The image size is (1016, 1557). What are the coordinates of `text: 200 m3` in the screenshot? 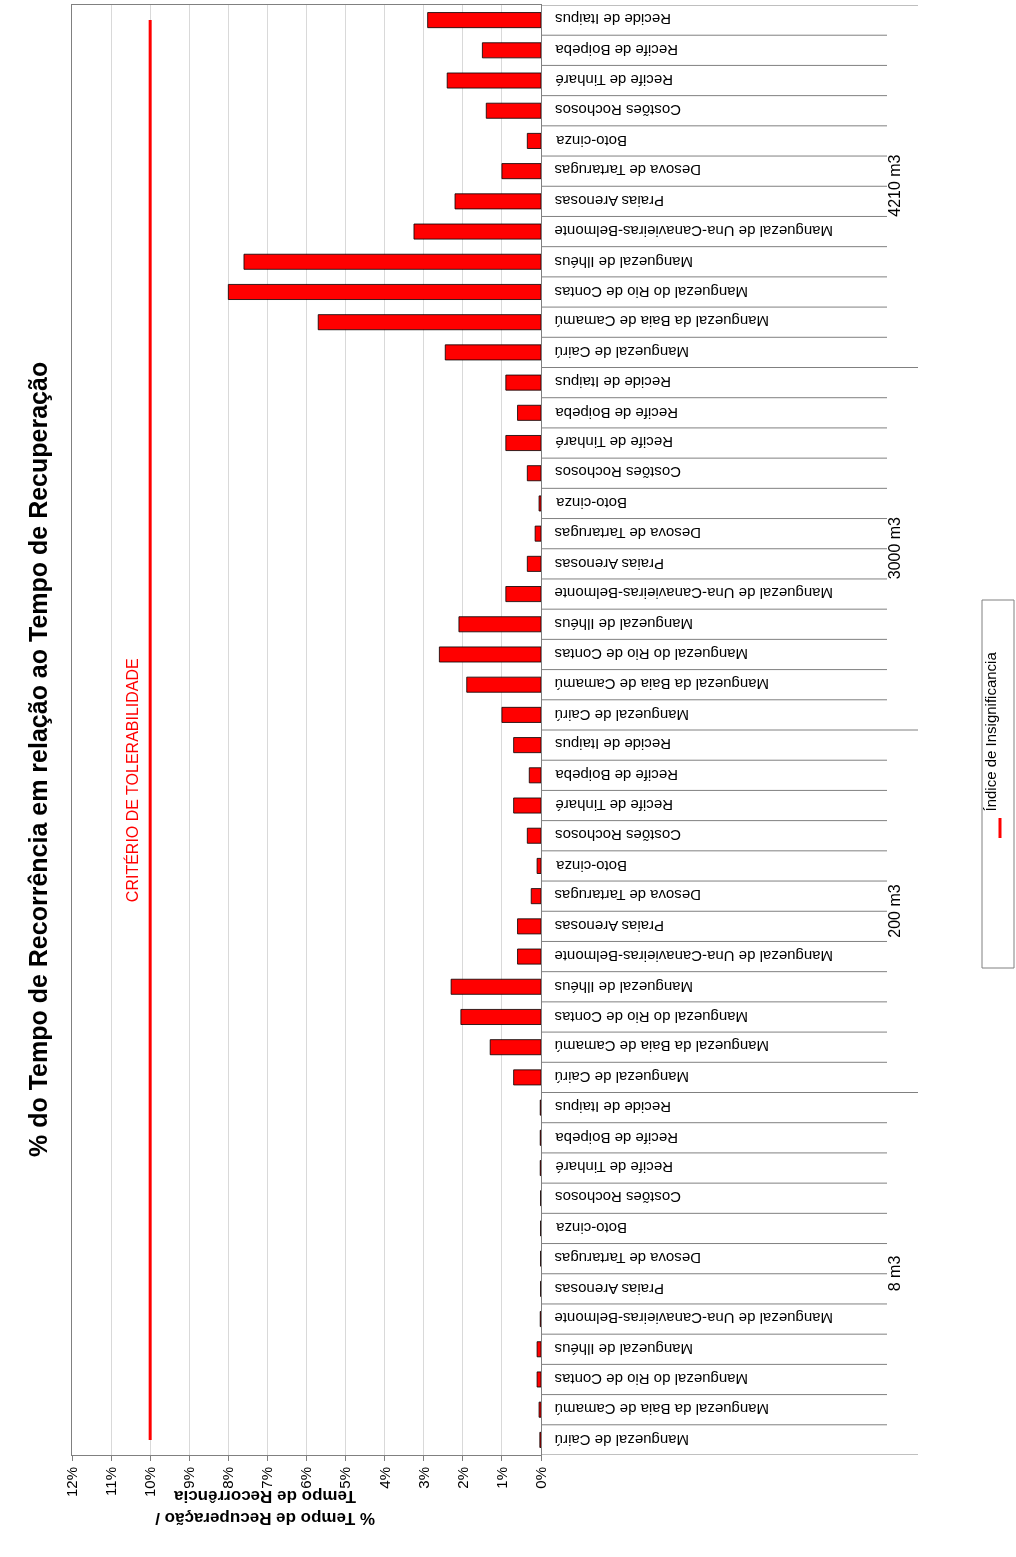 It's located at (895, 911).